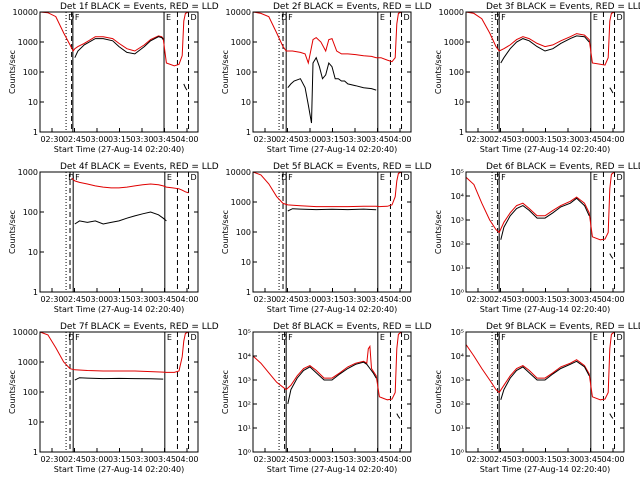  I want to click on panel-title: Det 8f BLACK = Events, RED = LLD, so click(352, 327).